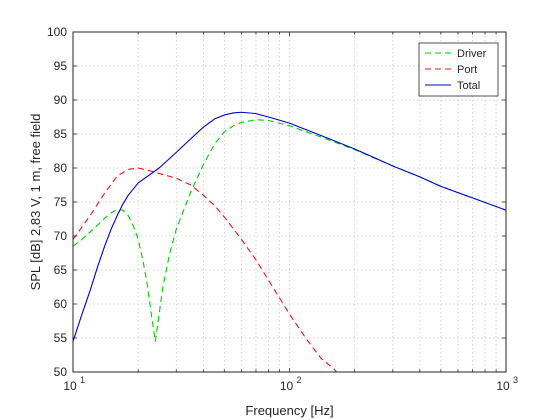 The height and width of the screenshot is (420, 560). What do you see at coordinates (468, 86) in the screenshot?
I see `legend-label-total: Total` at bounding box center [468, 86].